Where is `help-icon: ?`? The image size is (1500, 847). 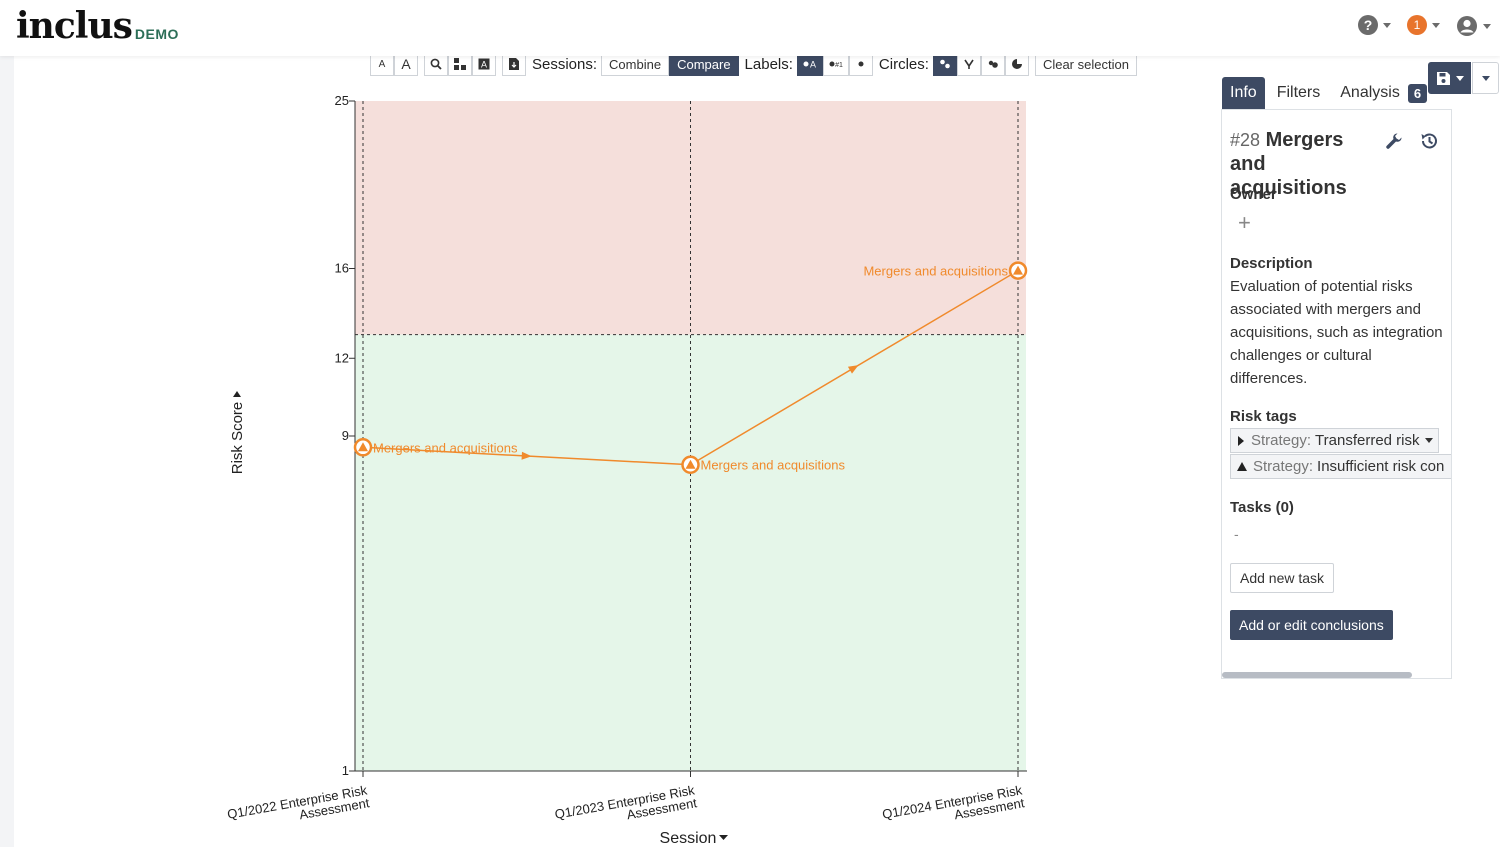 help-icon: ? is located at coordinates (1368, 25).